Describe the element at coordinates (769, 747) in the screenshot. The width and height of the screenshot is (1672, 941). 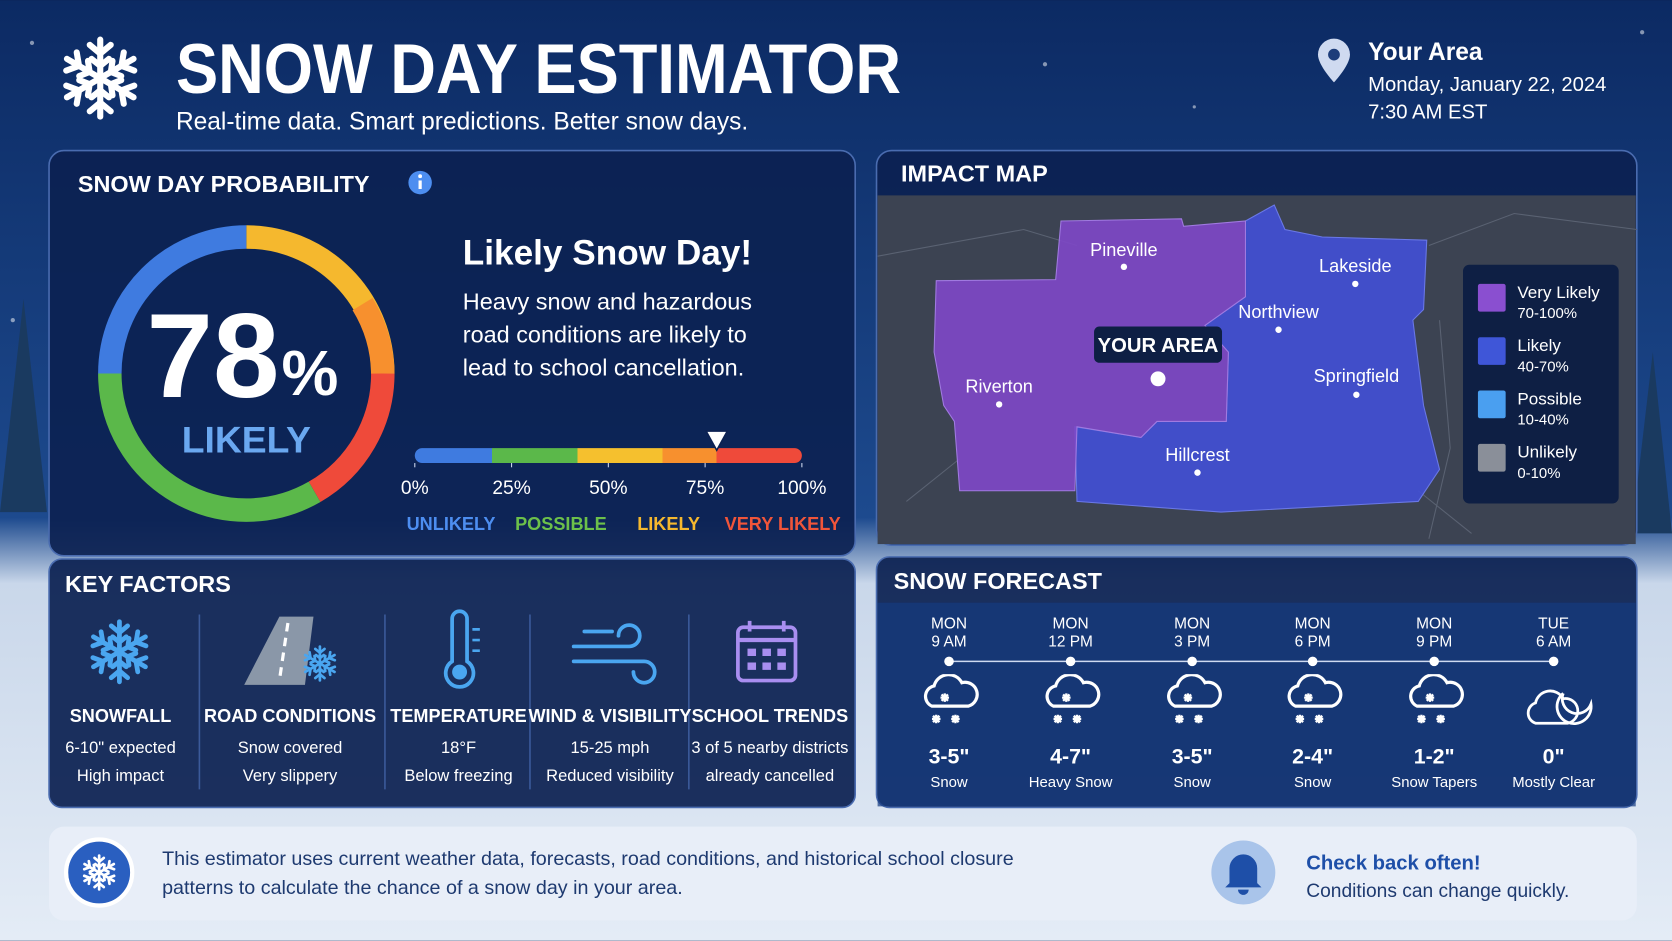
I see `factor-detail: 3 of 5 nearby districts` at that location.